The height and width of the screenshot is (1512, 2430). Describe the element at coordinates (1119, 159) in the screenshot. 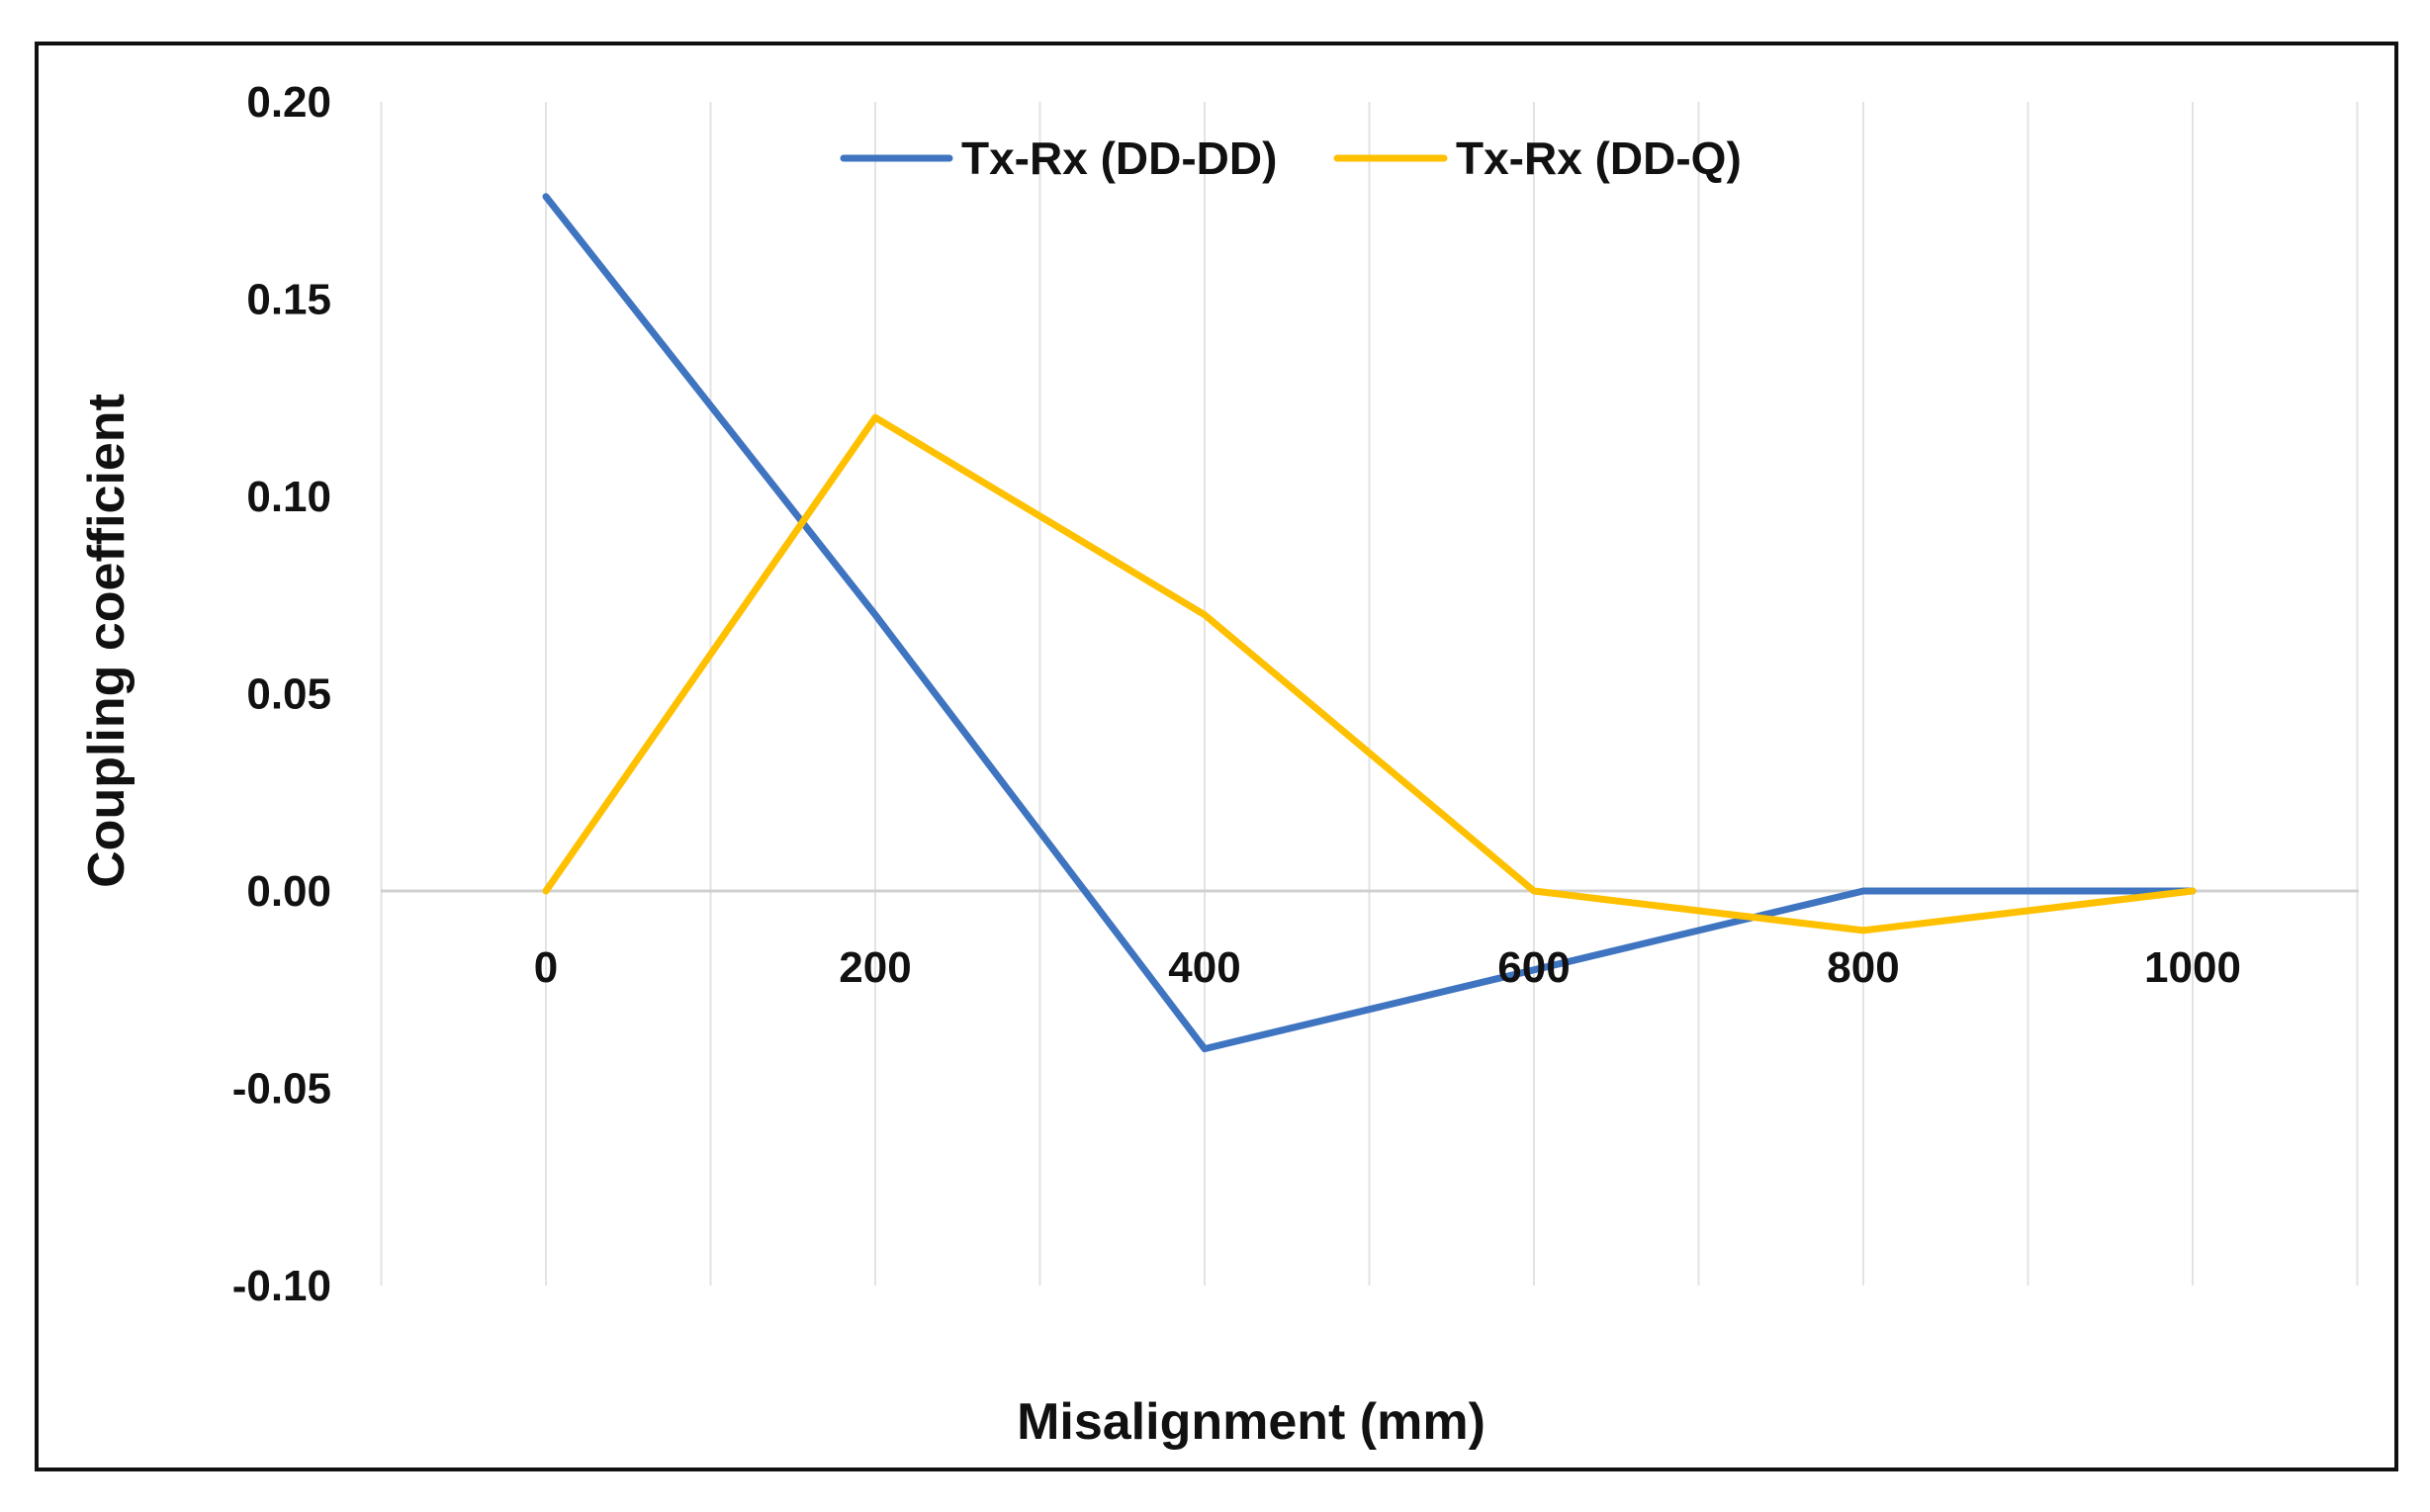

I see `legend-label-1: Tx-Rx (DD-DD)` at that location.